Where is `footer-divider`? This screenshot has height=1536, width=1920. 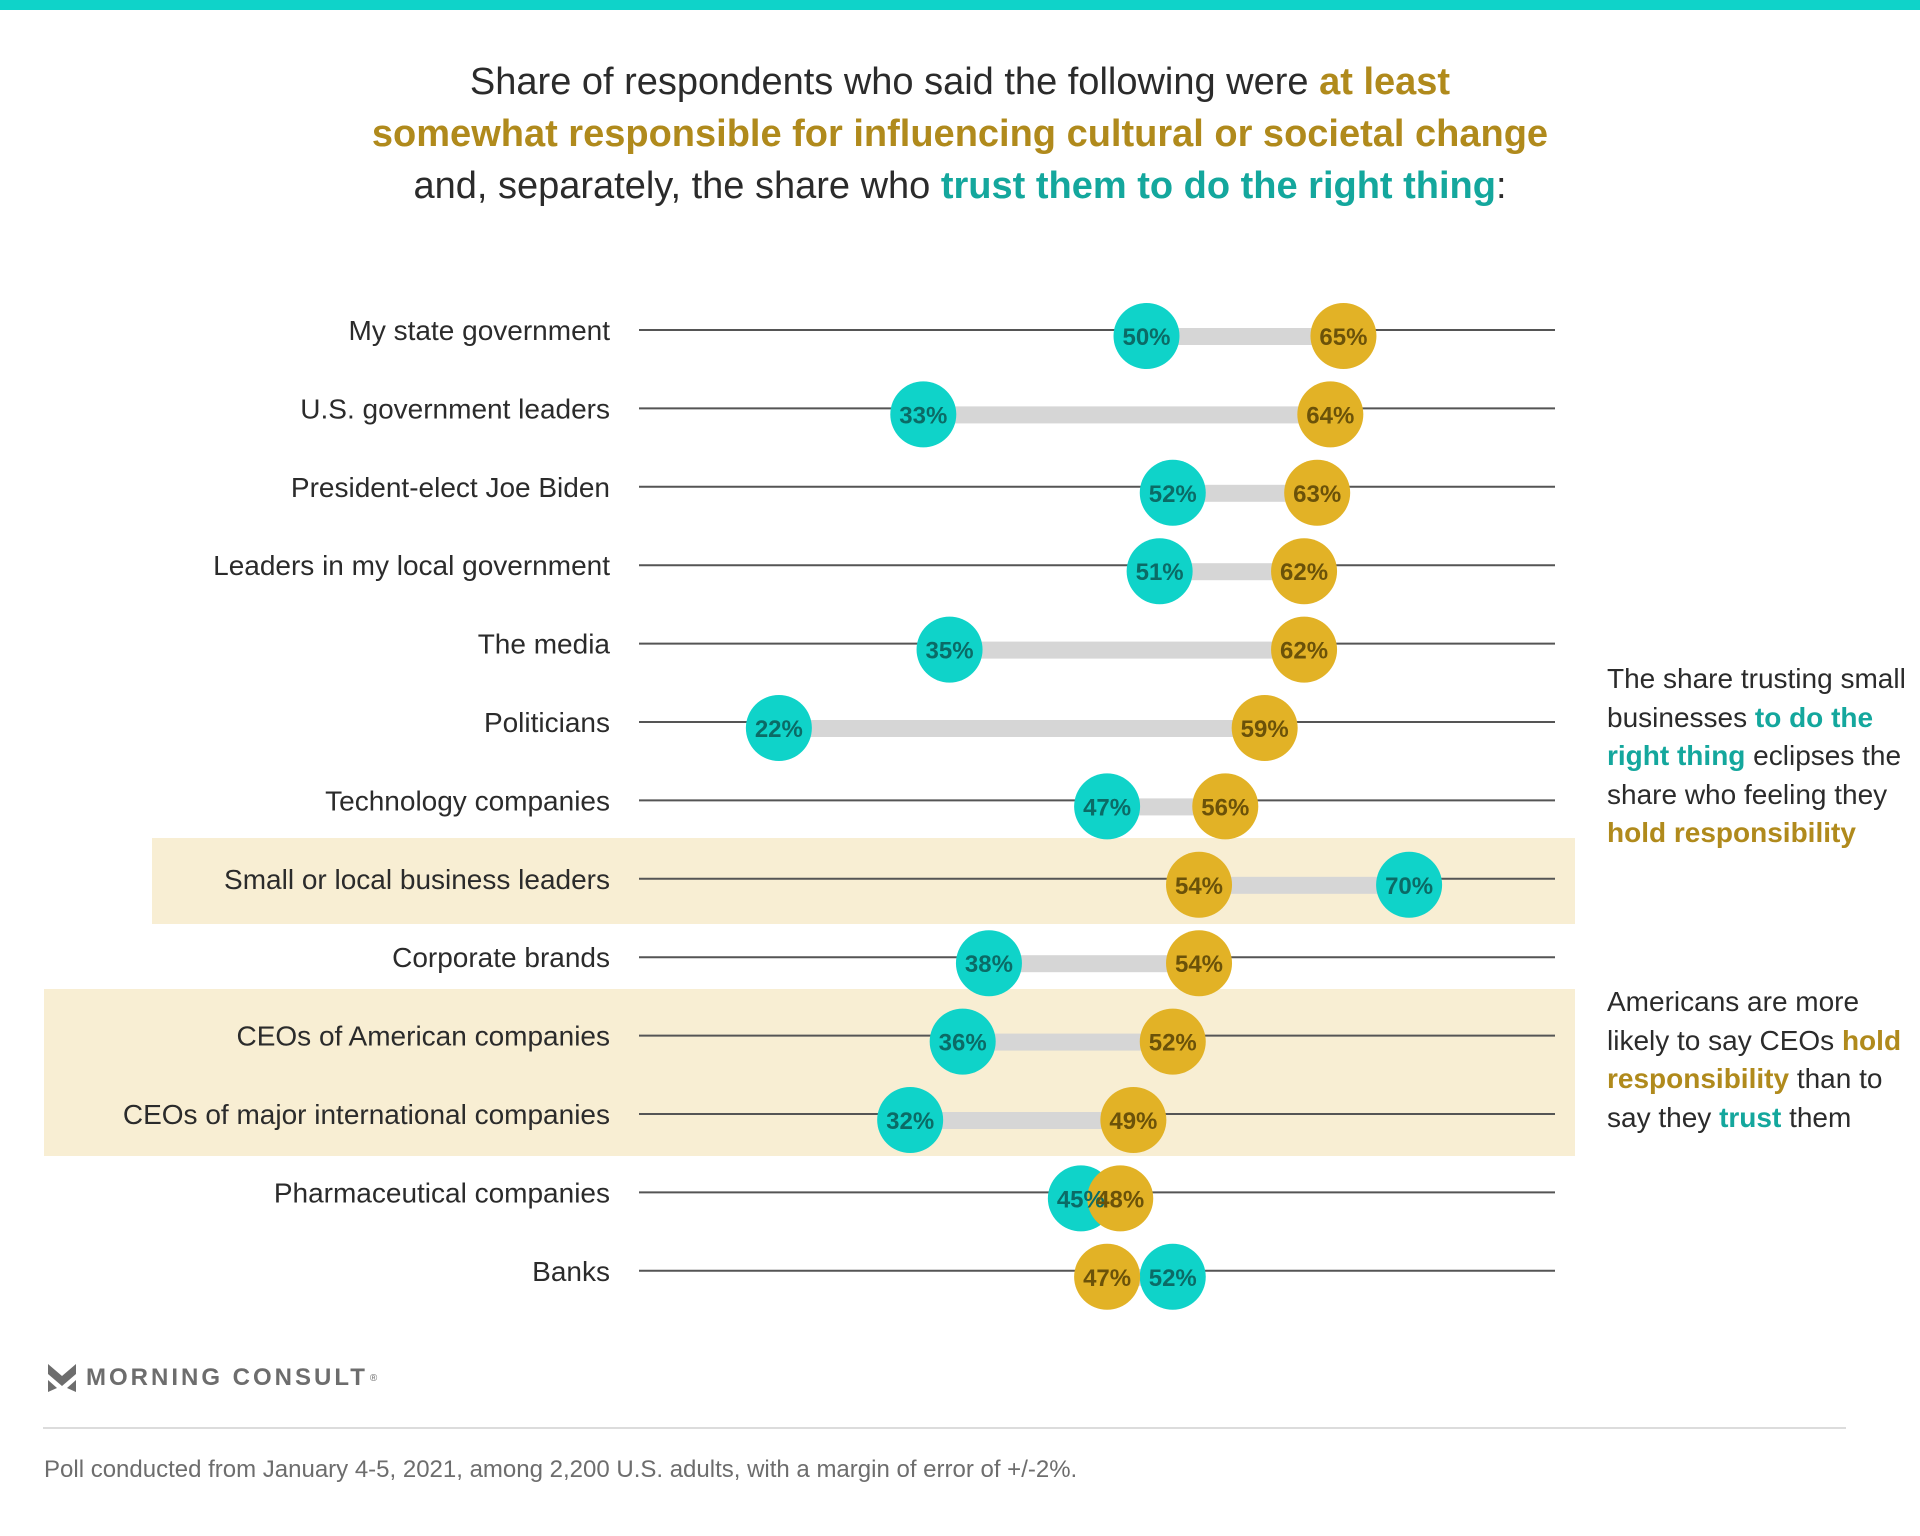
footer-divider is located at coordinates (944, 1428).